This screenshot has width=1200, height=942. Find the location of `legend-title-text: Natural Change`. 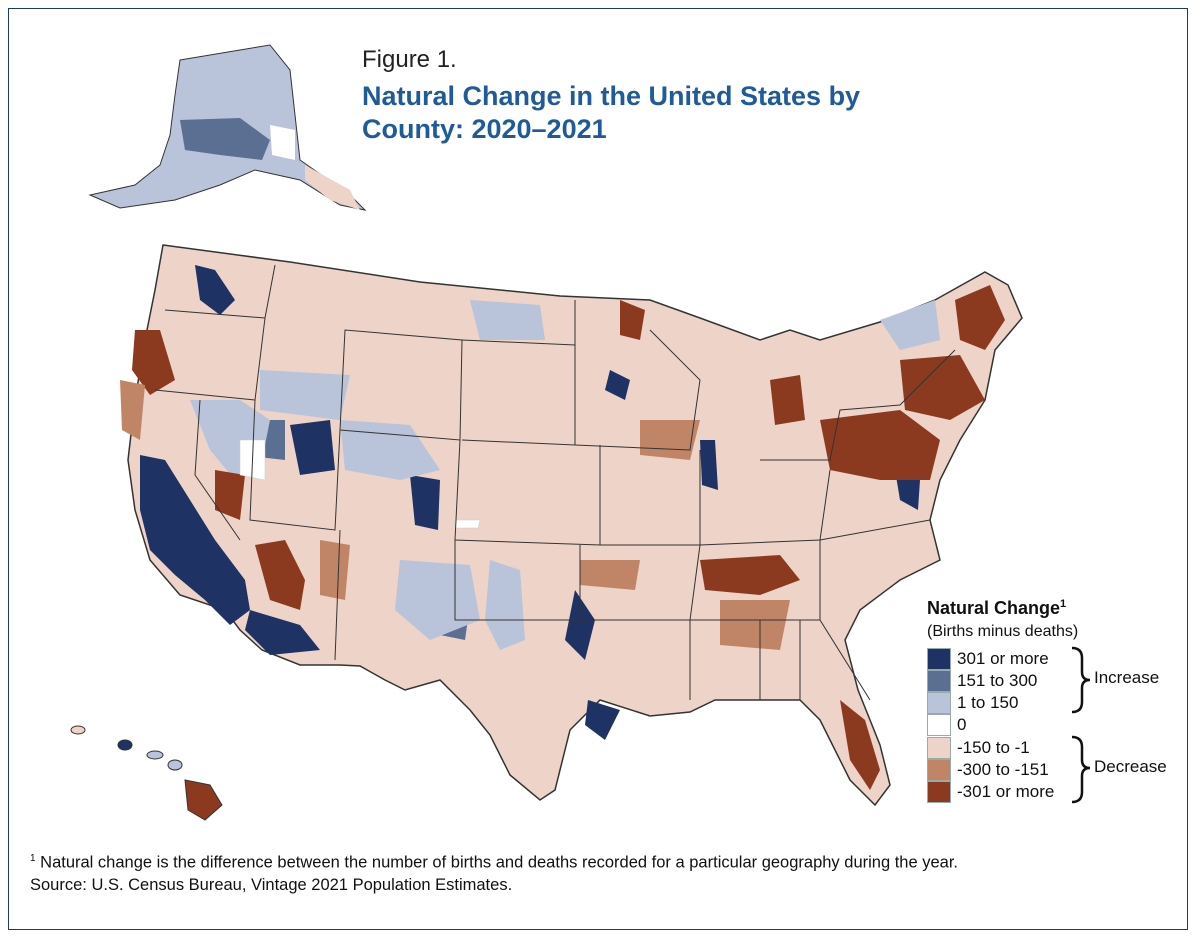

legend-title-text: Natural Change is located at coordinates (994, 608).